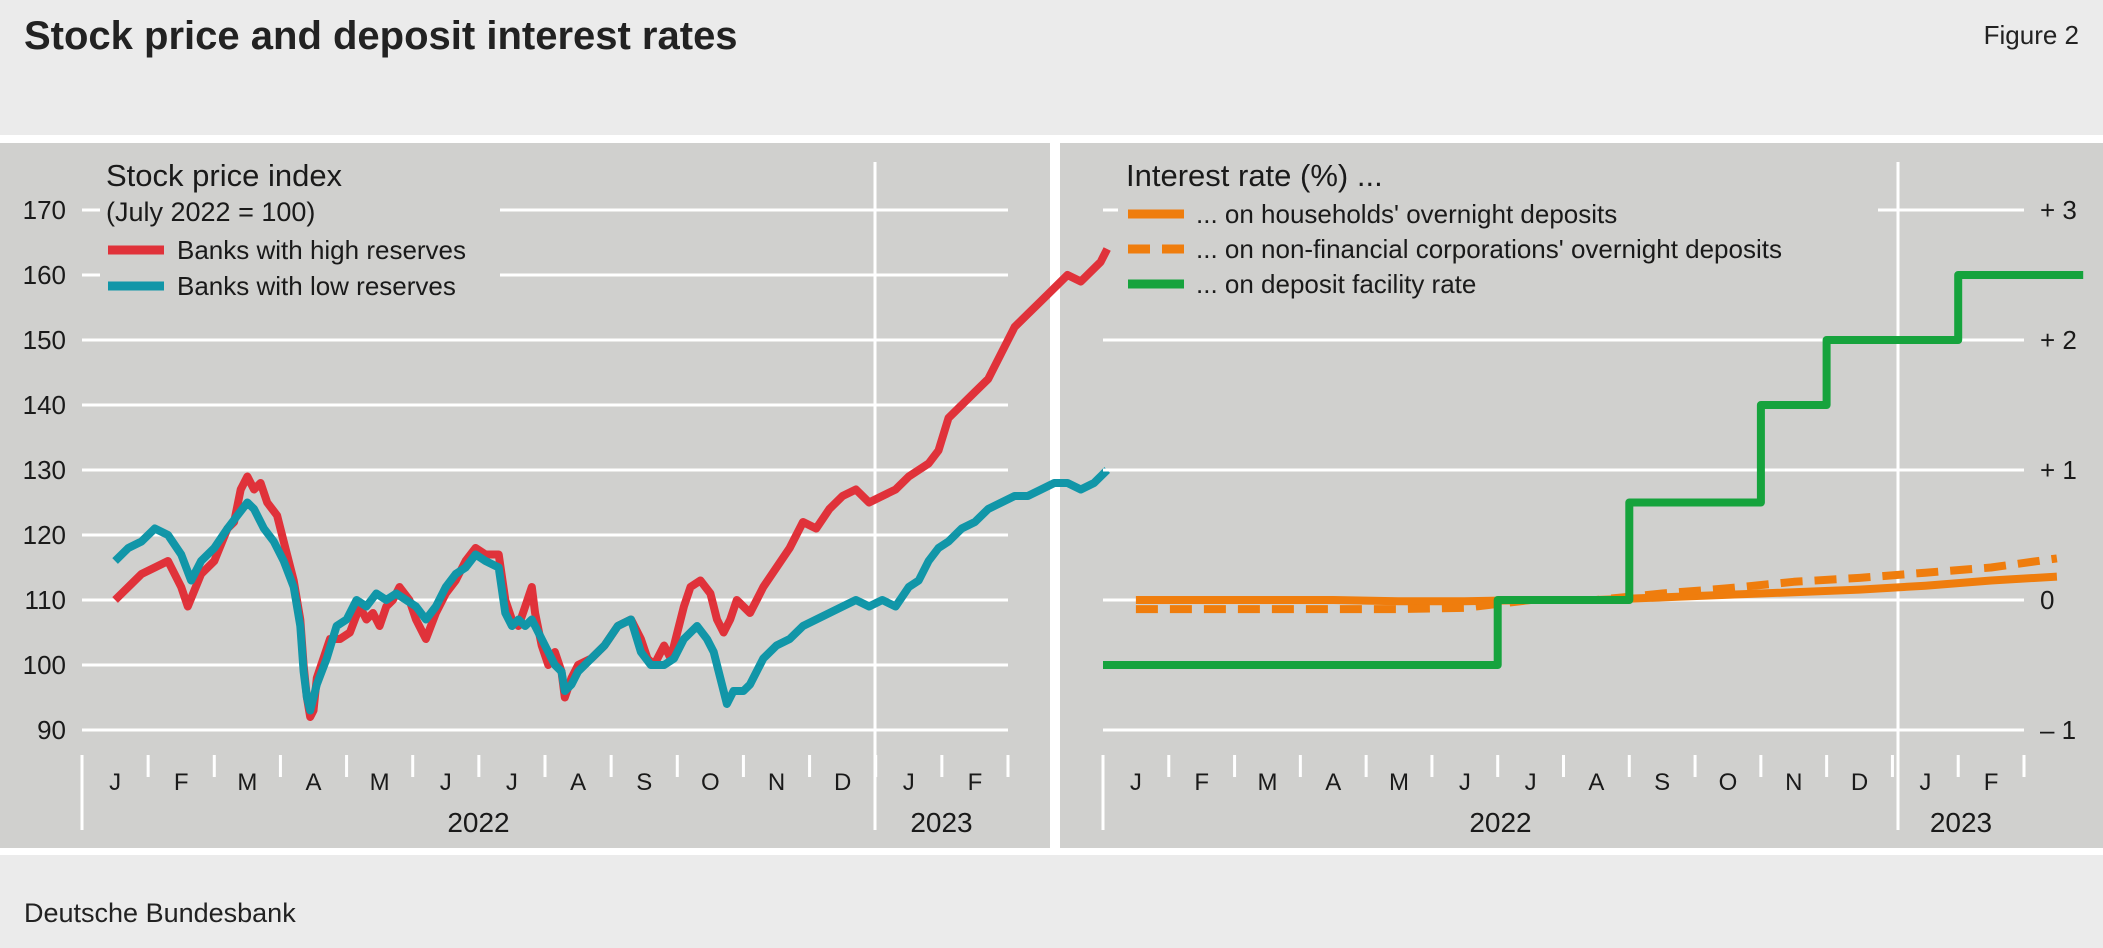 Image resolution: width=2103 pixels, height=948 pixels. I want to click on legend-label: Banks with low reserves, so click(316, 286).